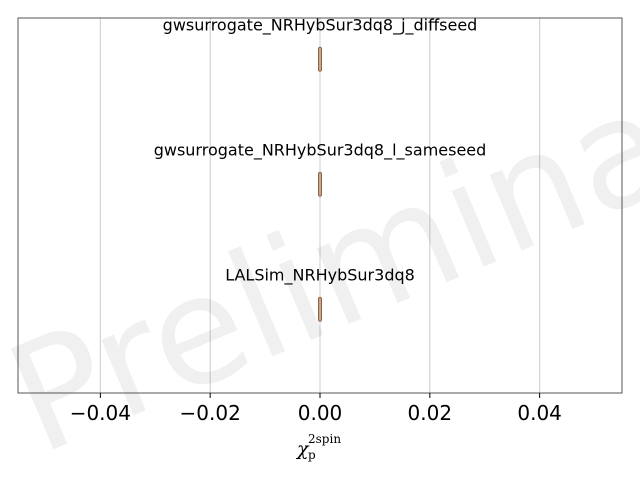 This screenshot has width=640, height=480. What do you see at coordinates (320, 413) in the screenshot?
I see `x-tick-label: 0.00` at bounding box center [320, 413].